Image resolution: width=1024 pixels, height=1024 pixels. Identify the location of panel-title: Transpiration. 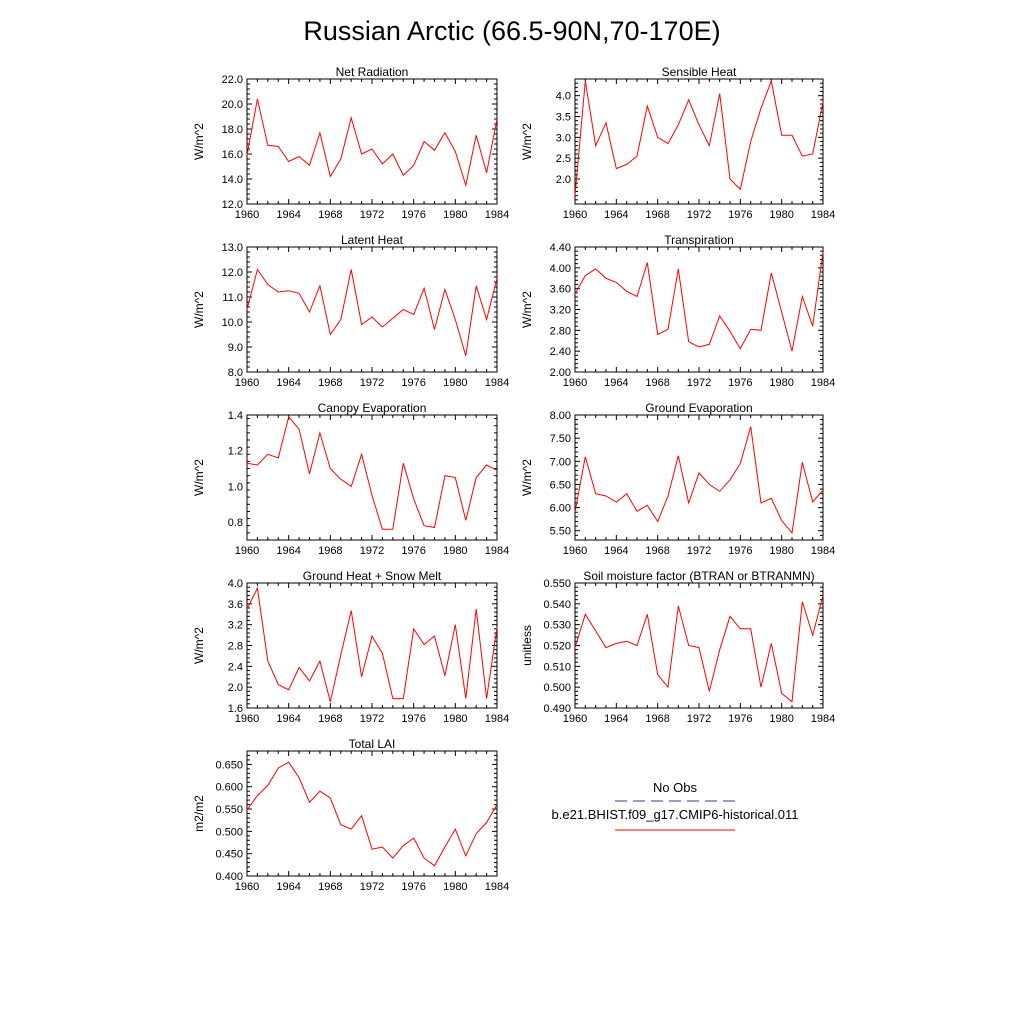
(699, 240).